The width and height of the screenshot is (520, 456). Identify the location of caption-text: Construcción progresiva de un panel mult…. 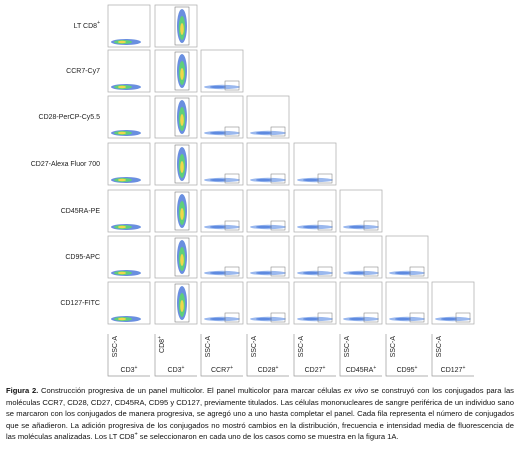
(191, 390).